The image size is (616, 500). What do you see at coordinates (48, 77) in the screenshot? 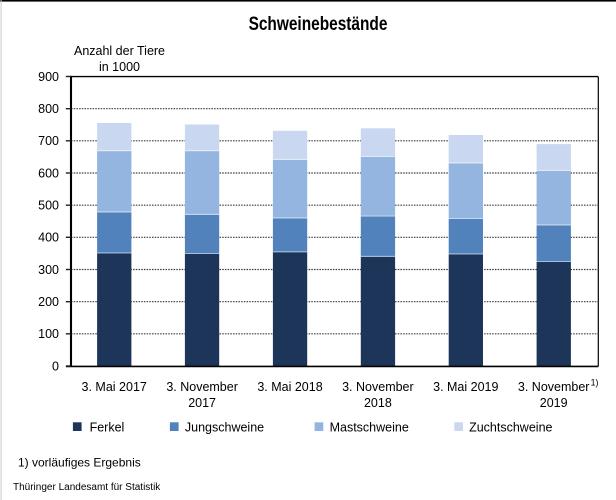
I see `svg-text: 900` at bounding box center [48, 77].